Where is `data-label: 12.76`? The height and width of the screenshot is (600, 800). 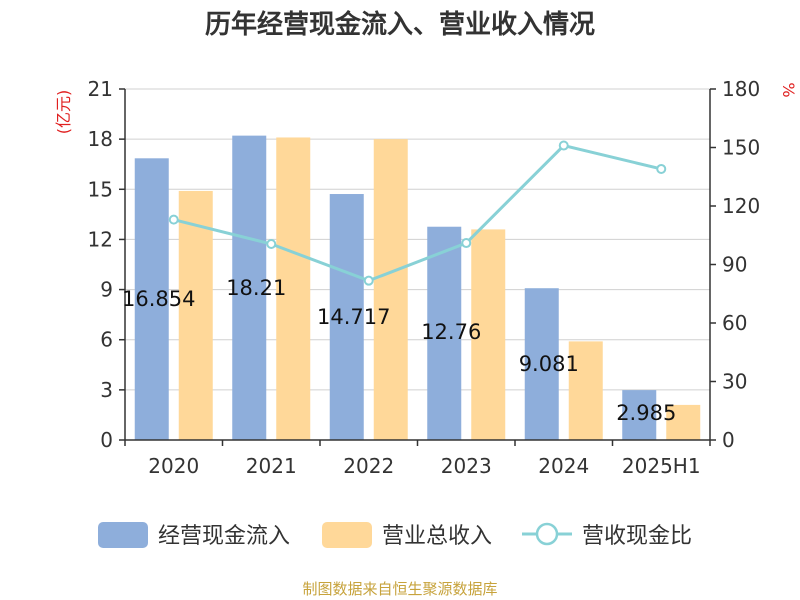
data-label: 12.76 is located at coordinates (451, 332).